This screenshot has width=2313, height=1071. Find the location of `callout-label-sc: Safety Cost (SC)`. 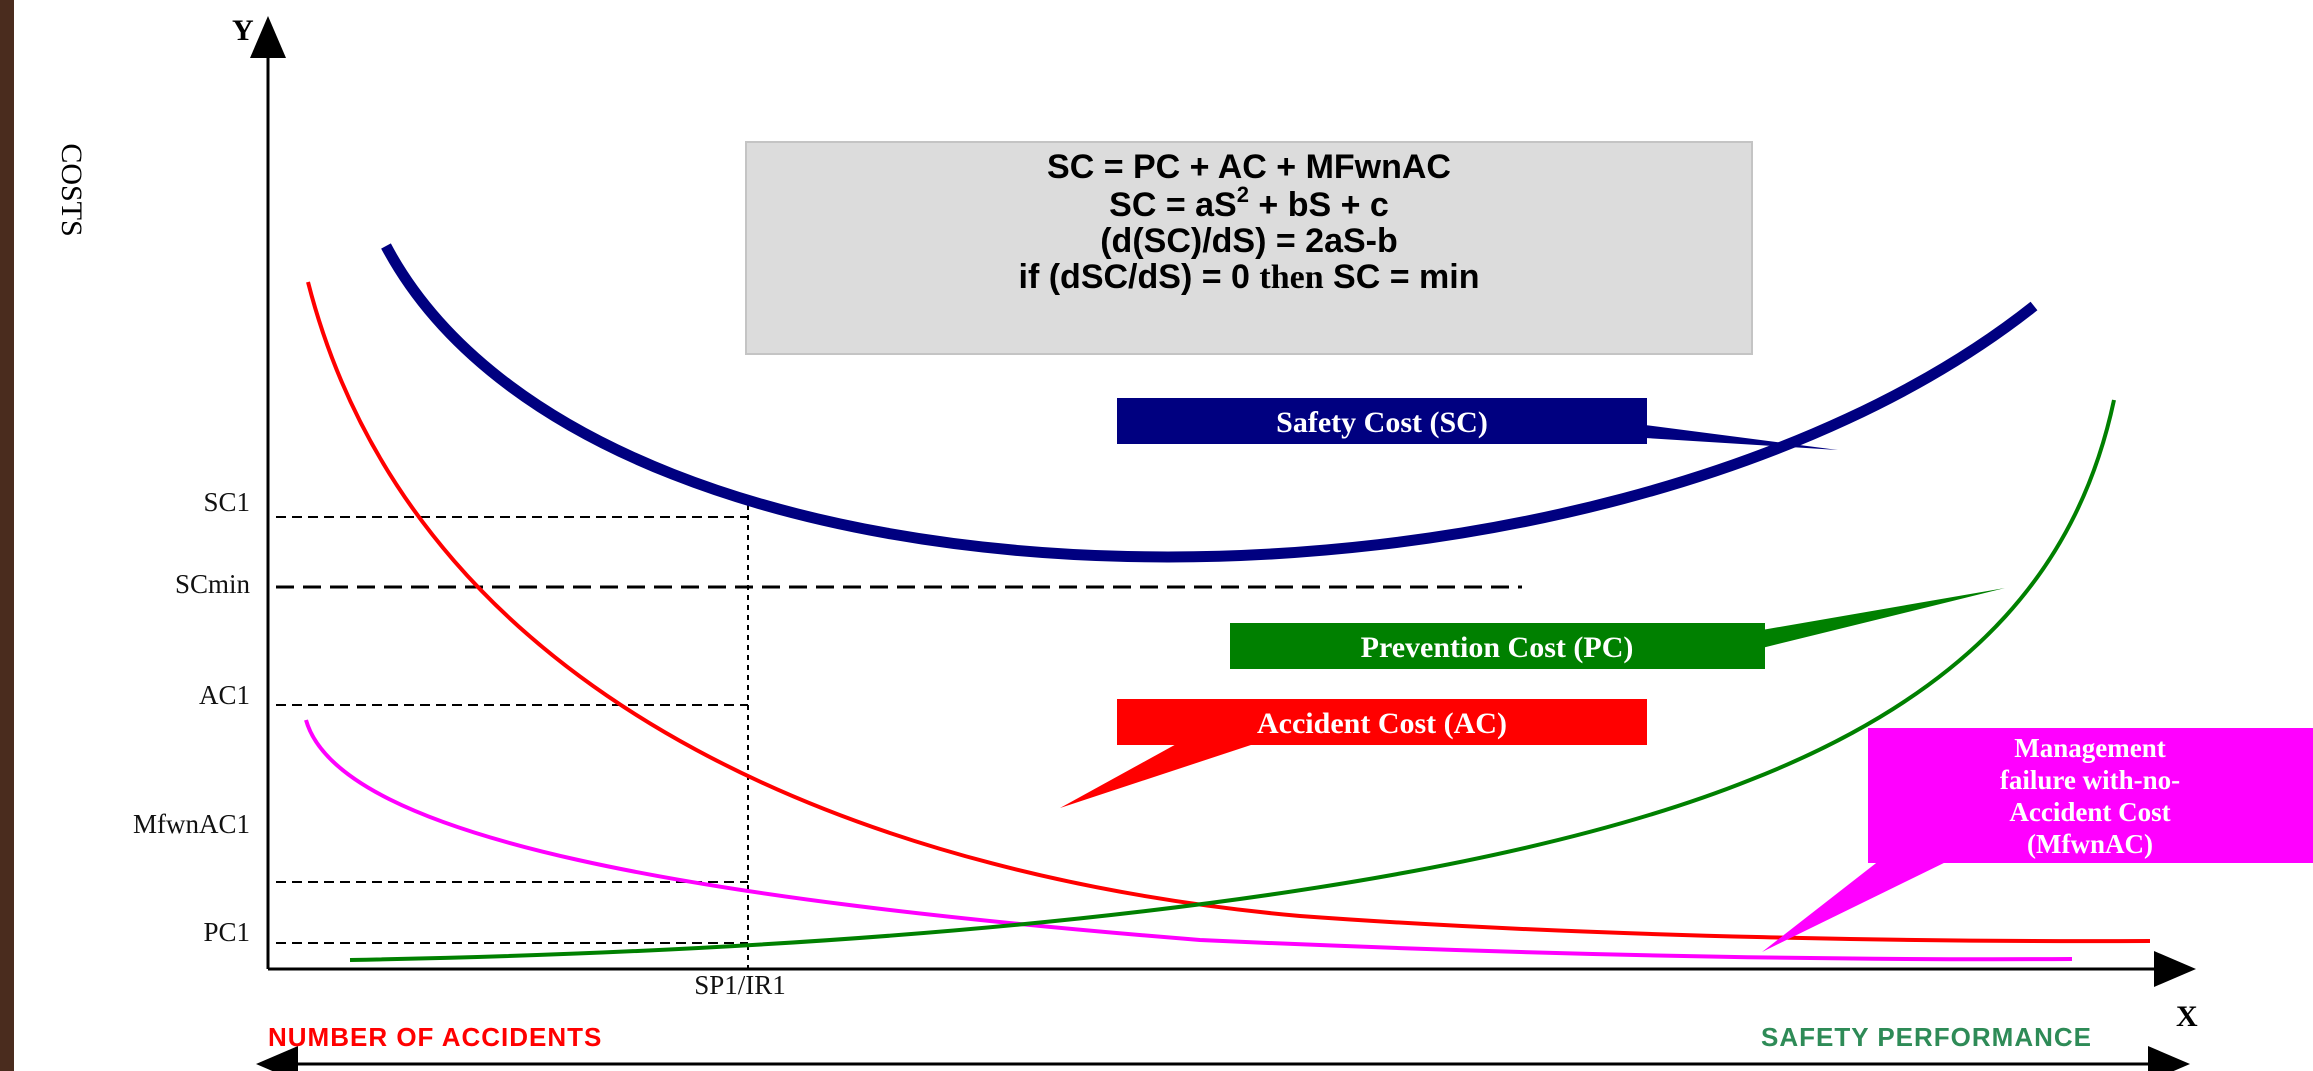

callout-label-sc: Safety Cost (SC) is located at coordinates (1382, 422).